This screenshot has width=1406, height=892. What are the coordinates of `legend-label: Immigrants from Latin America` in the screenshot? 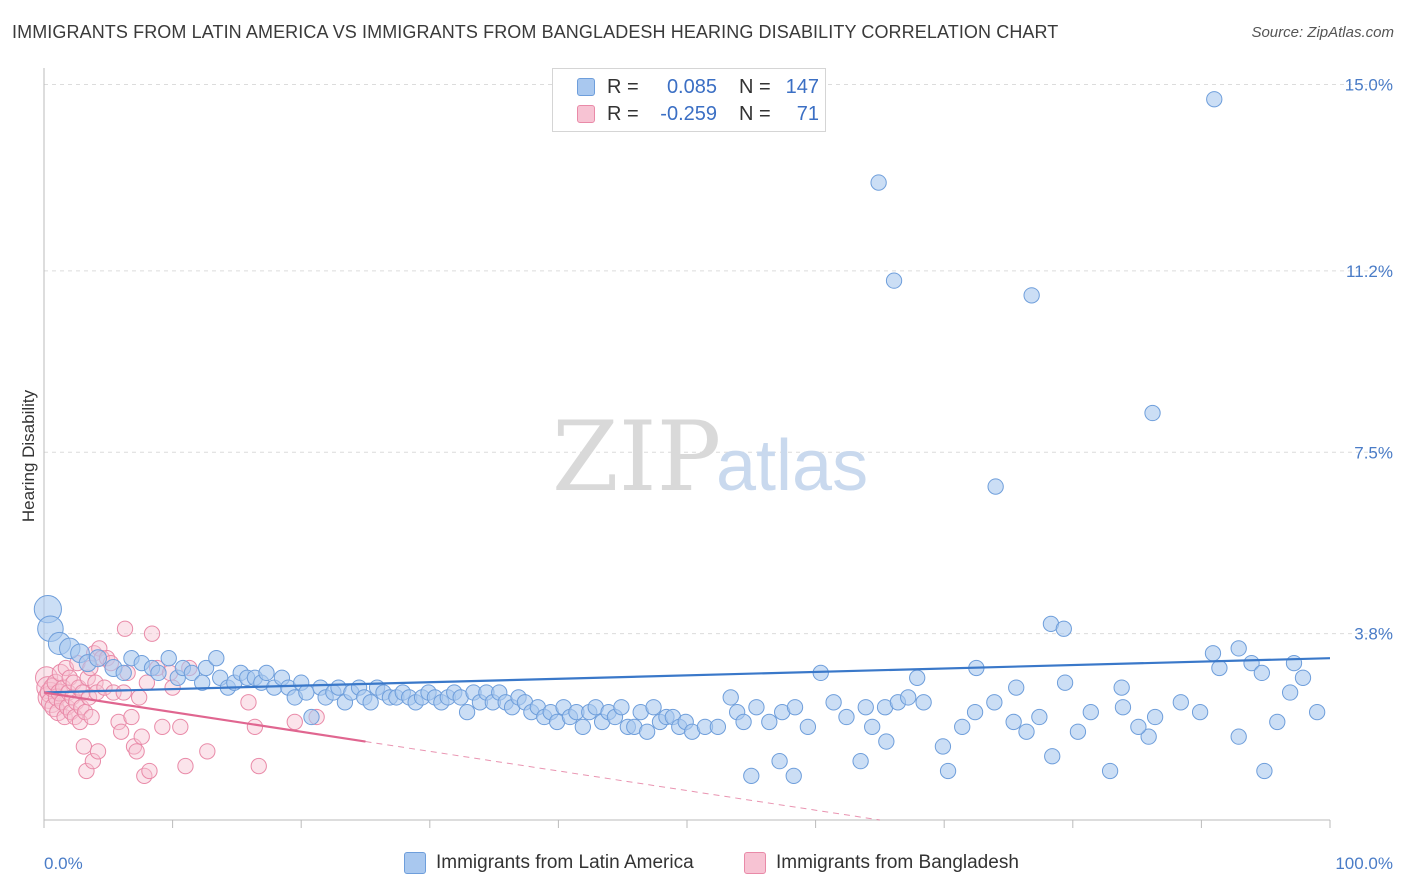 It's located at (565, 862).